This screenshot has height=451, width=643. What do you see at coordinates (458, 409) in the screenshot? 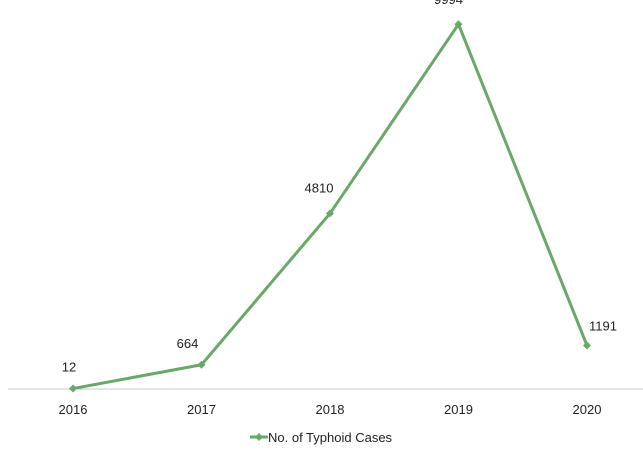
I see `x-tick-label: 2019` at bounding box center [458, 409].